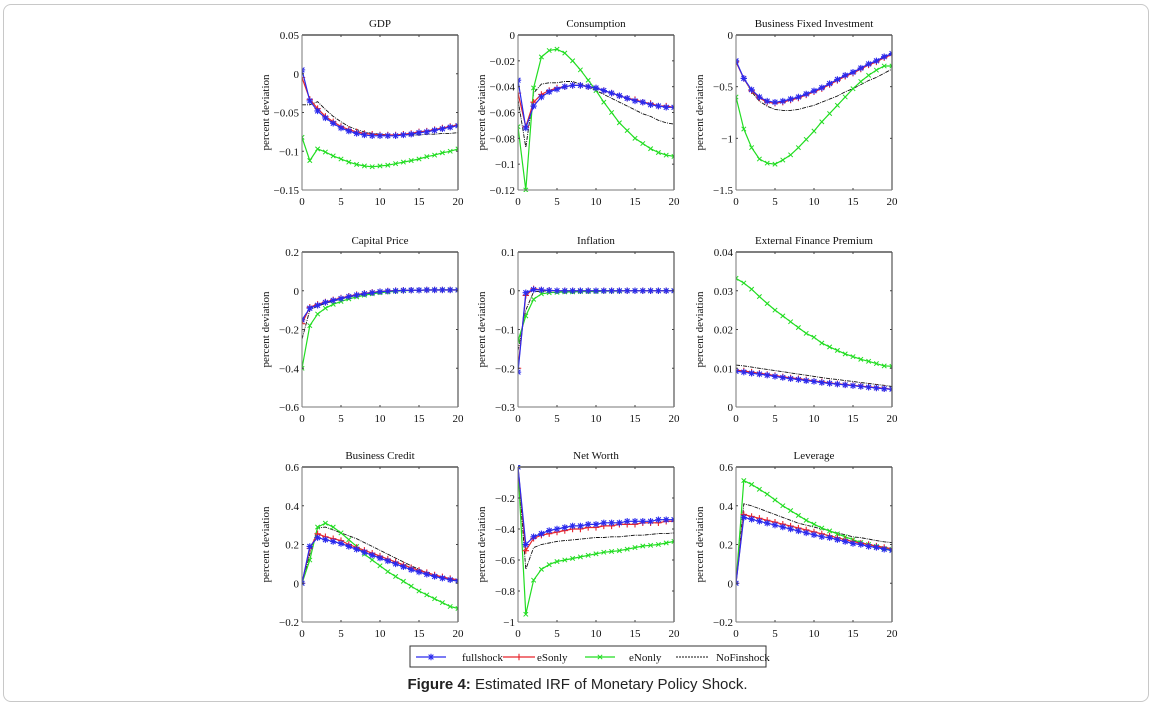  What do you see at coordinates (289, 331) in the screenshot?
I see `y-tick-label: −0.2` at bounding box center [289, 331].